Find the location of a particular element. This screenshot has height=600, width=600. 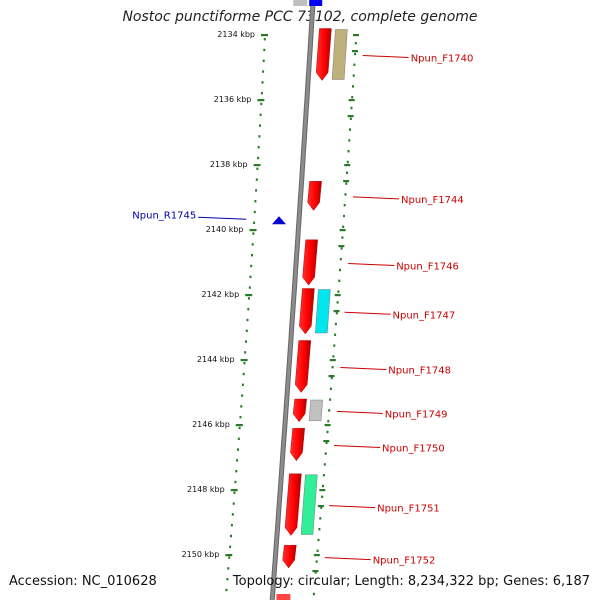

gene-label: Npun_F1740 is located at coordinates (442, 59).